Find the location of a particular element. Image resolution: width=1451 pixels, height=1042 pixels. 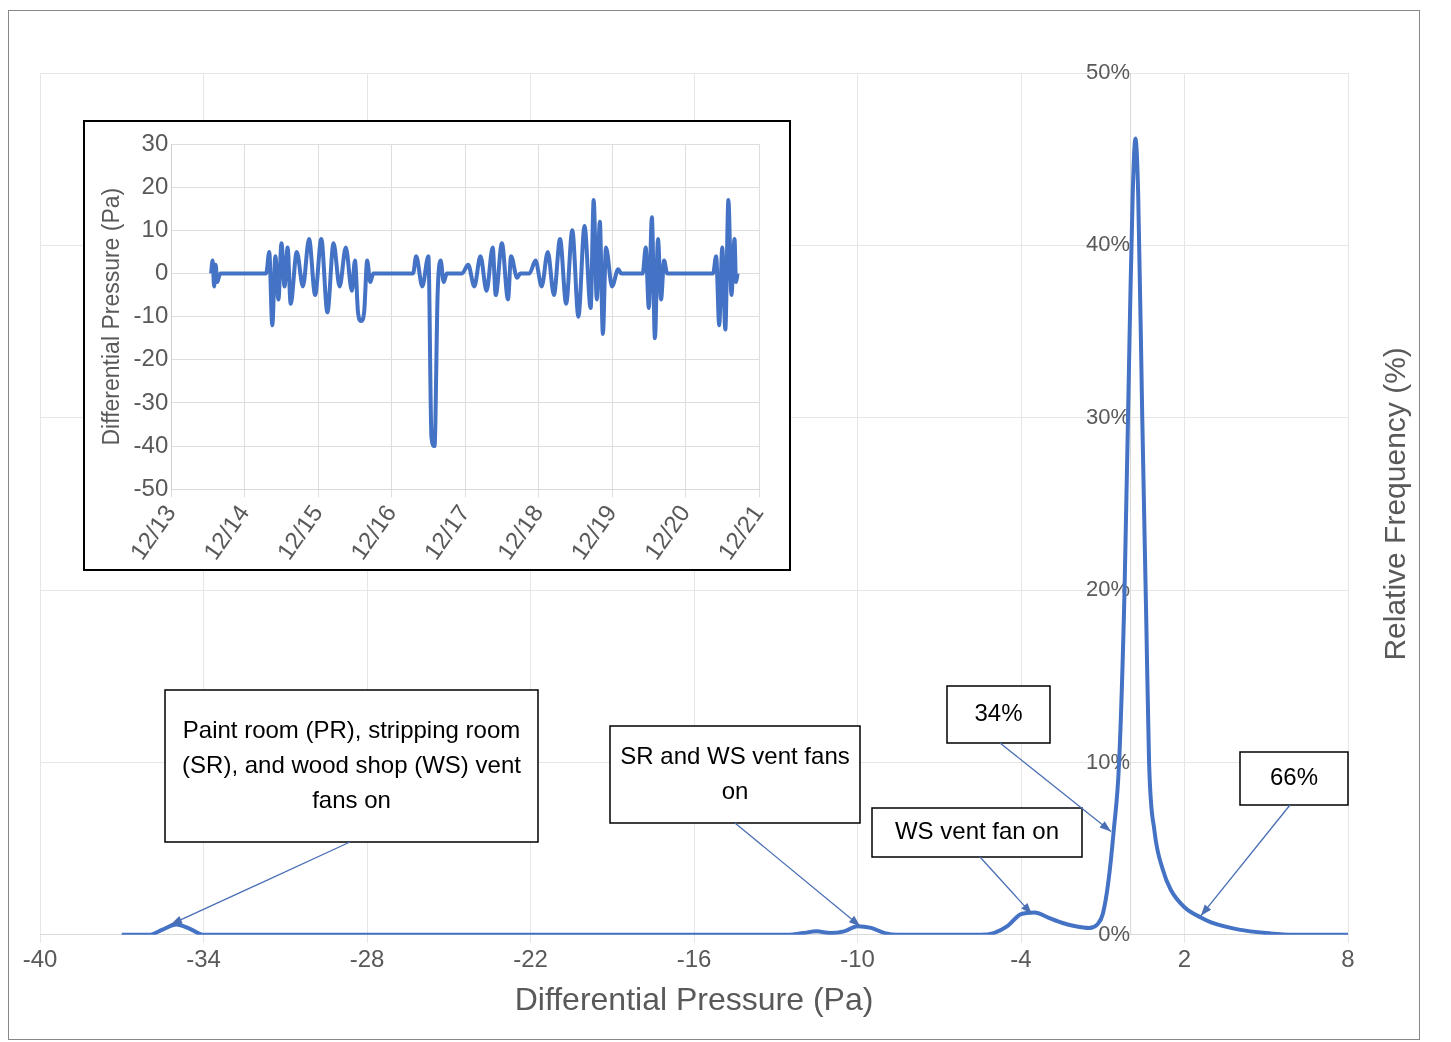

x-tick-label: -34 is located at coordinates (203, 958).